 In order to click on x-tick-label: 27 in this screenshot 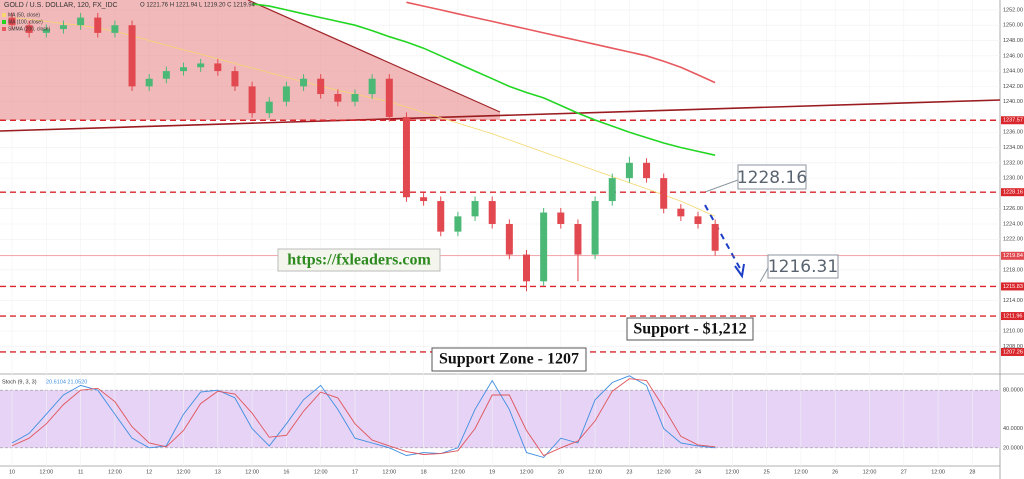, I will do `click(904, 472)`.